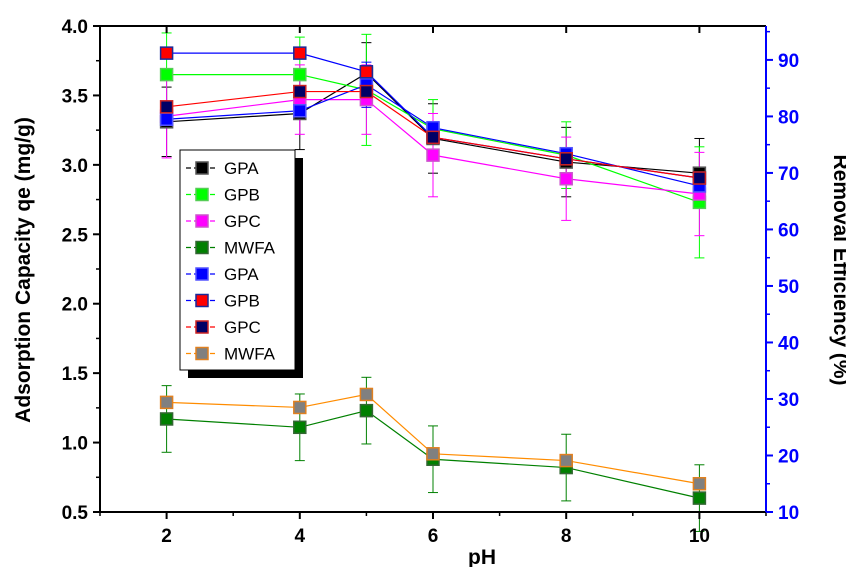  I want to click on y-left-tick-label: 2.5, so click(75, 235).